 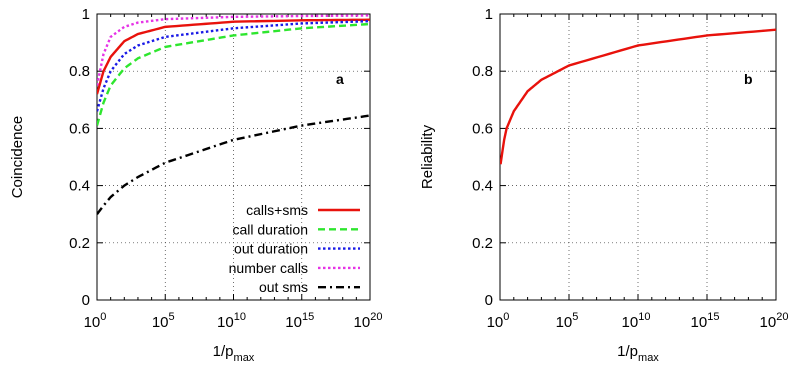 I want to click on legend-label: number calls, so click(x=268, y=268).